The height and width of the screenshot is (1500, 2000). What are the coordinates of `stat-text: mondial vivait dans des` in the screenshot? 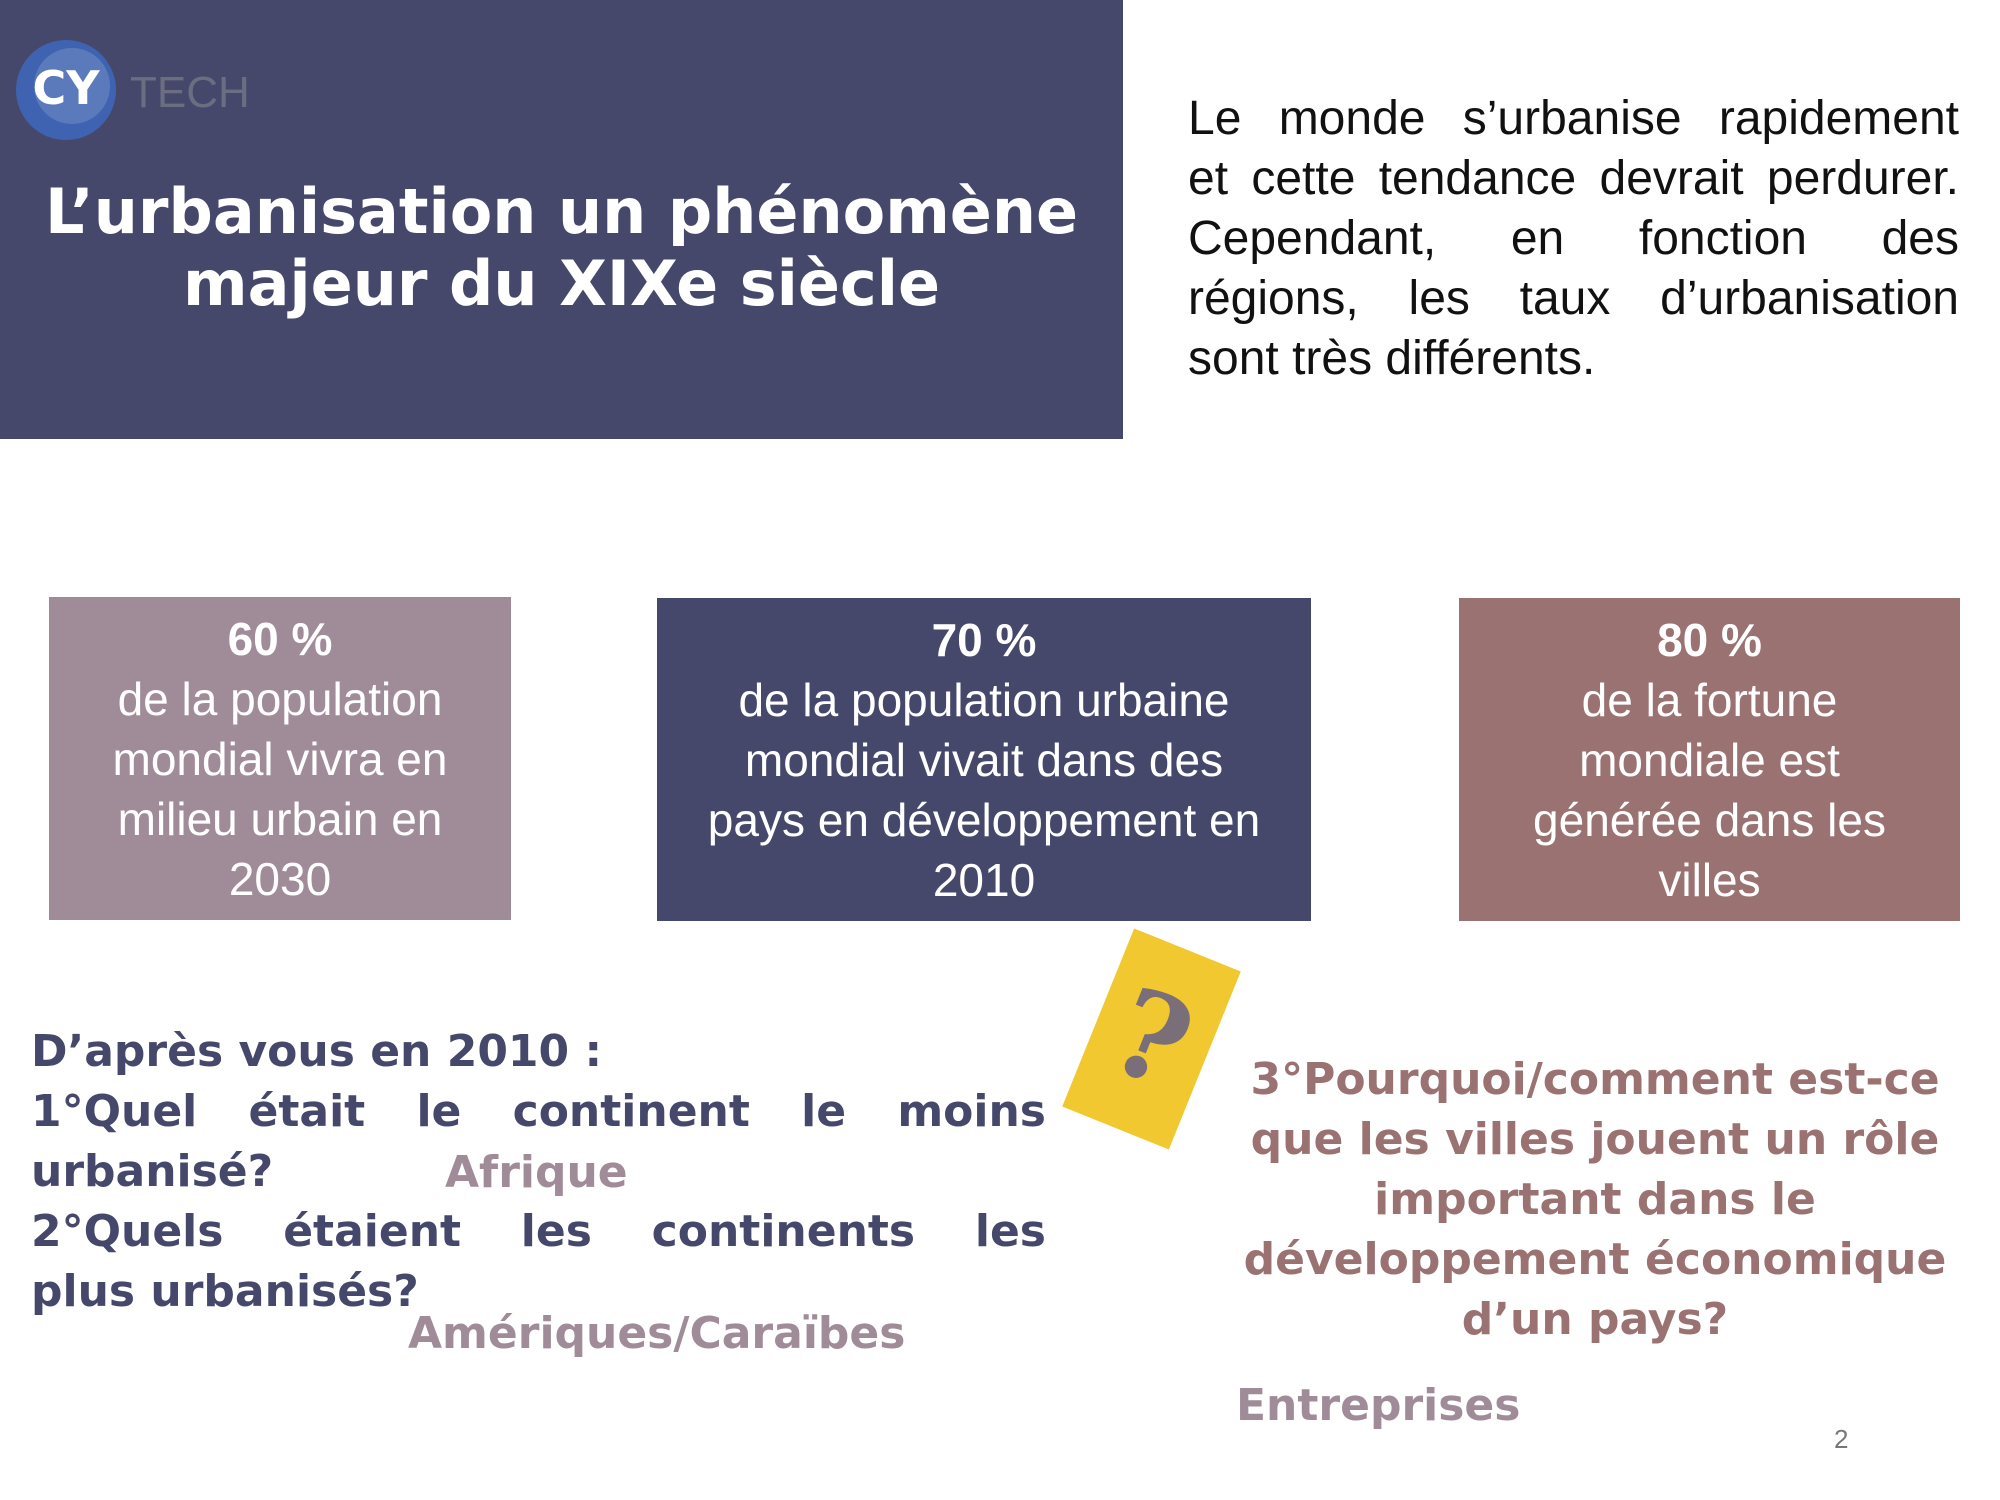 It's located at (984, 760).